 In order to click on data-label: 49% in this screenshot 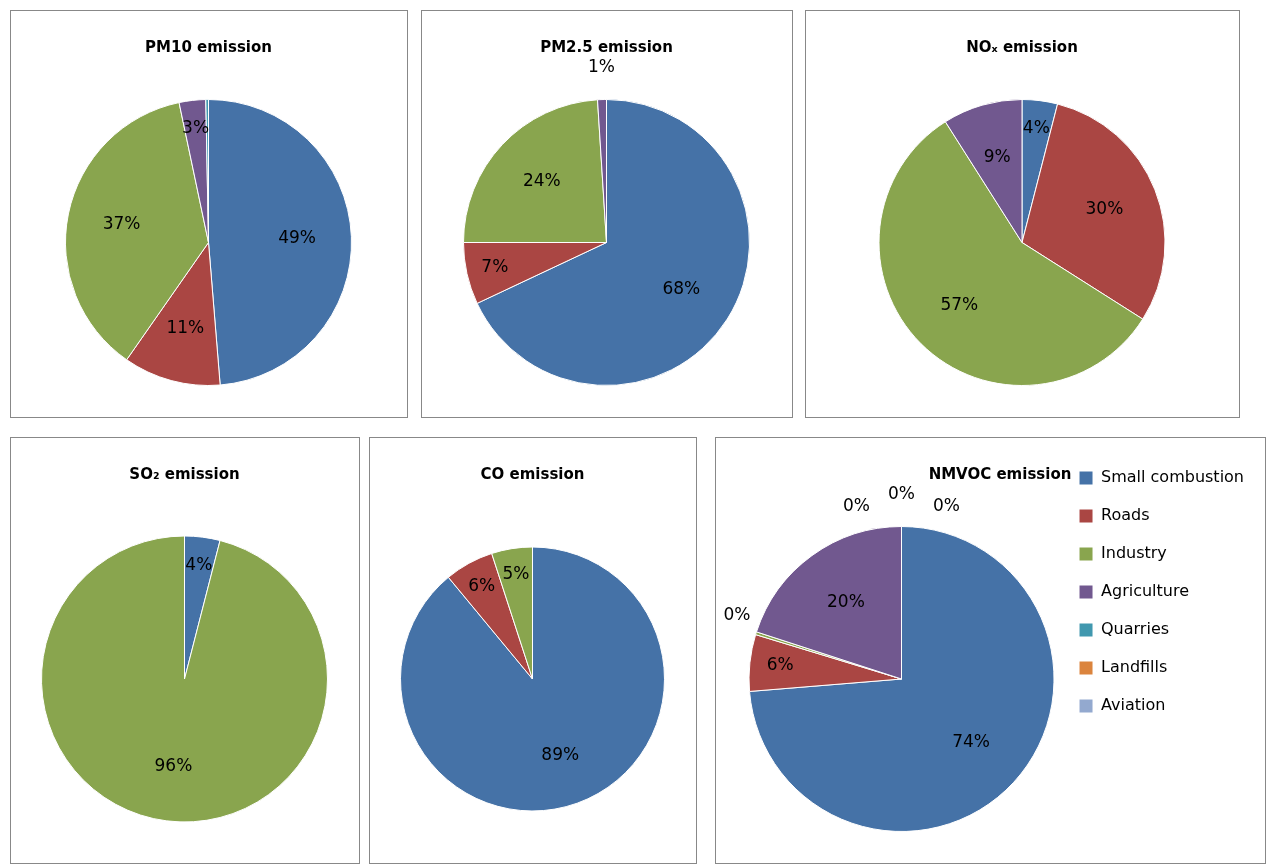, I will do `click(297, 237)`.